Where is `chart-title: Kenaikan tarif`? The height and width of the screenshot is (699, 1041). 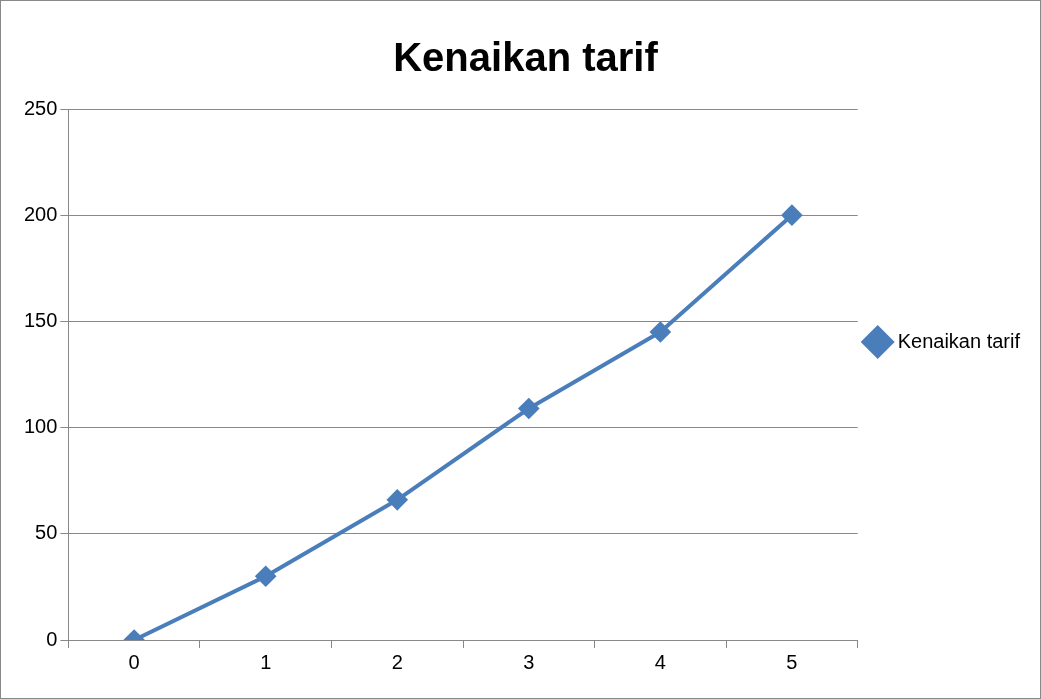
chart-title: Kenaikan tarif is located at coordinates (526, 57).